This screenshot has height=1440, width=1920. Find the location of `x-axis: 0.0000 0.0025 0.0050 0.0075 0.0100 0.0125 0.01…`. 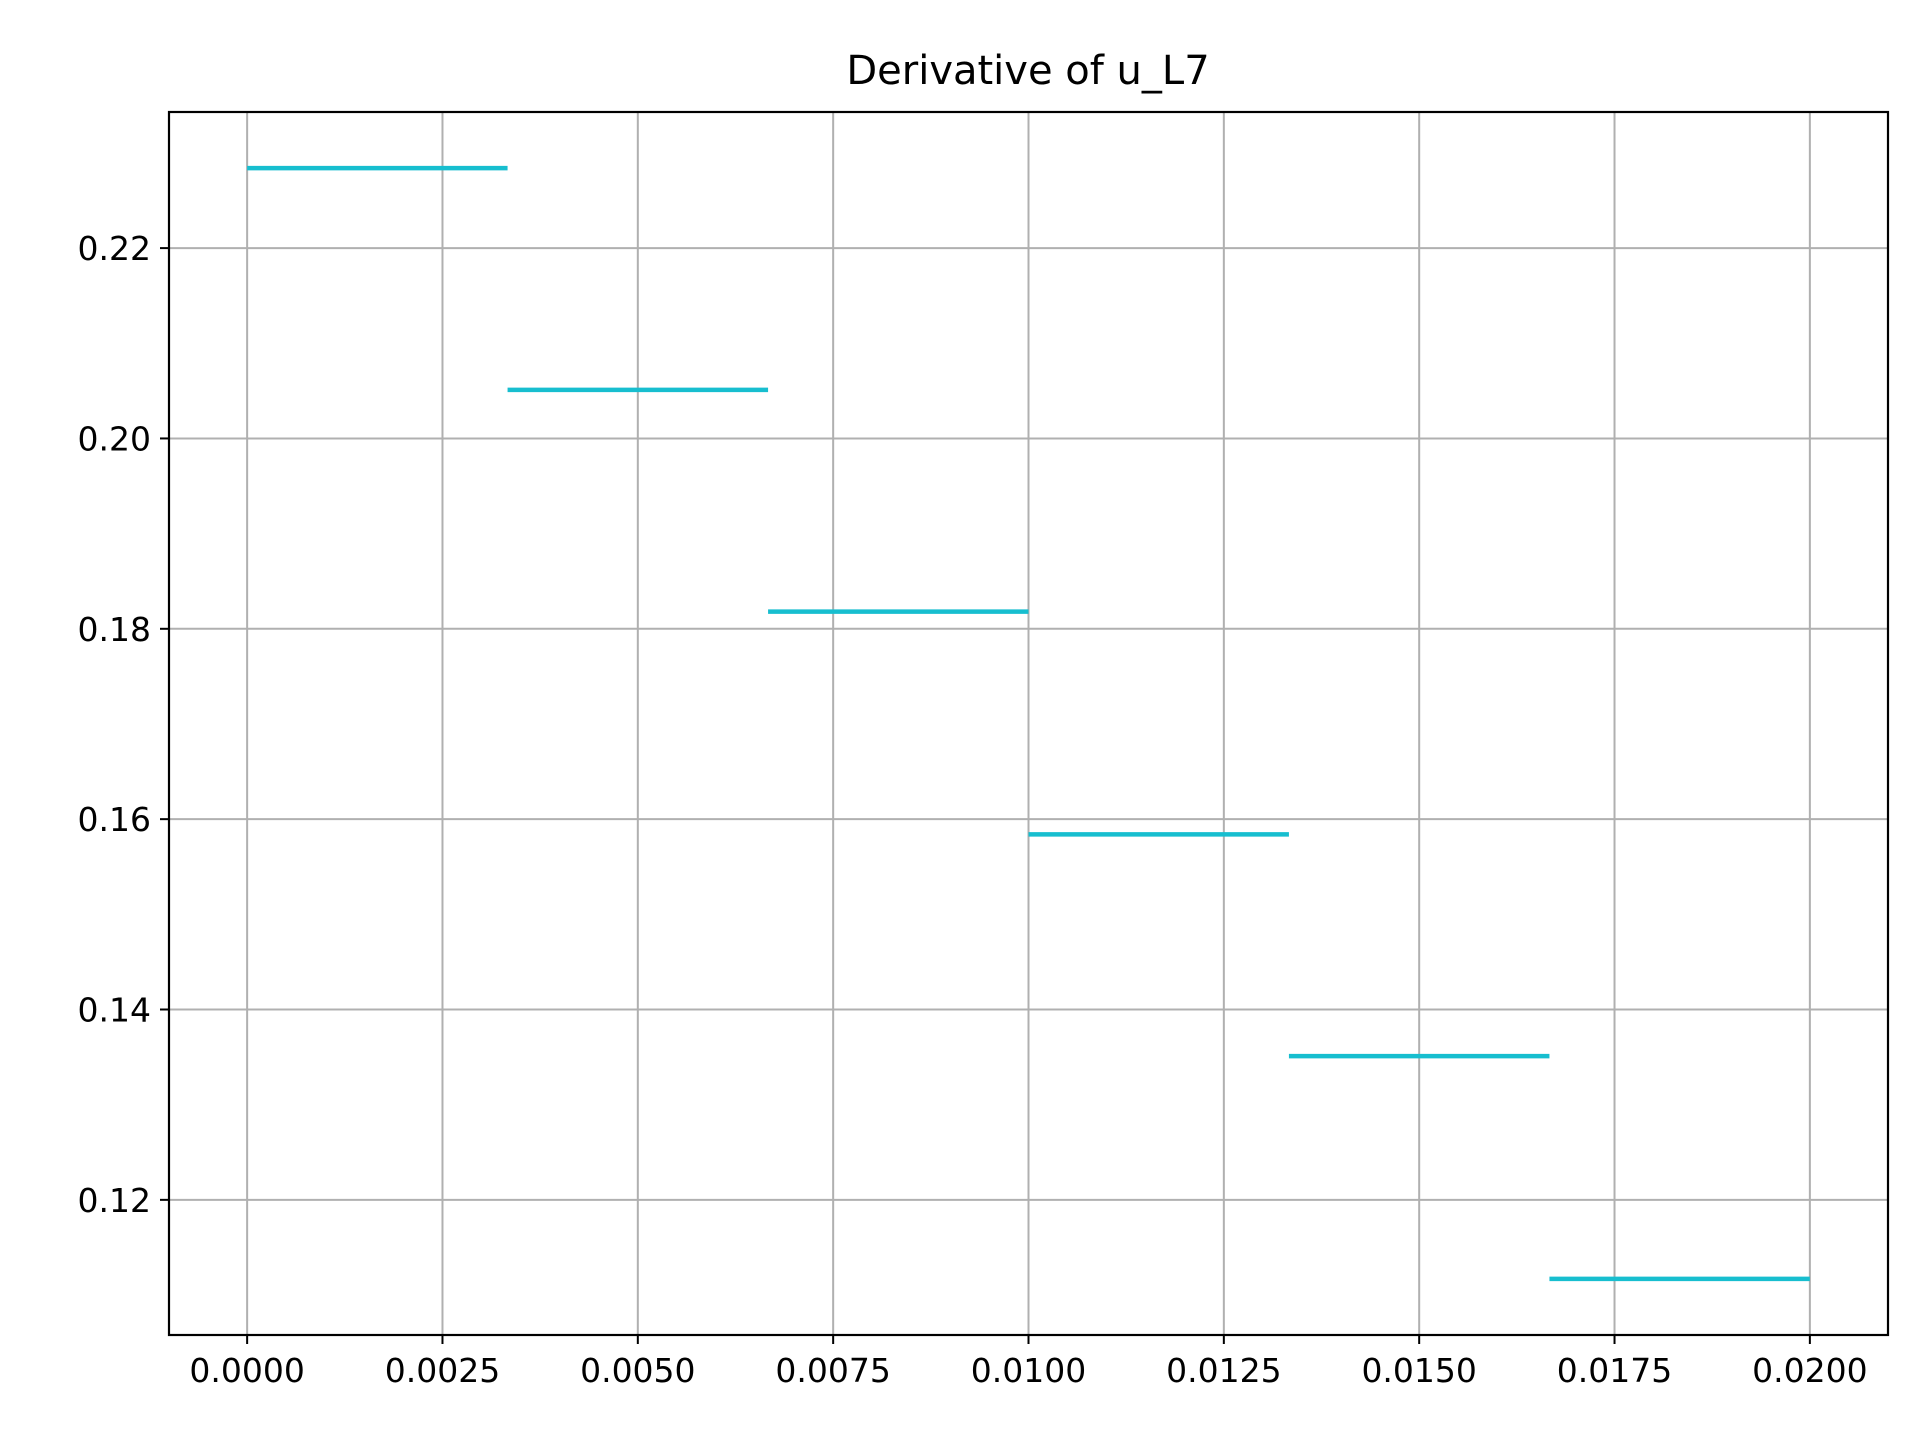

x-axis: 0.0000 0.0025 0.0050 0.0075 0.0100 0.0125 0.01… is located at coordinates (1028, 1362).